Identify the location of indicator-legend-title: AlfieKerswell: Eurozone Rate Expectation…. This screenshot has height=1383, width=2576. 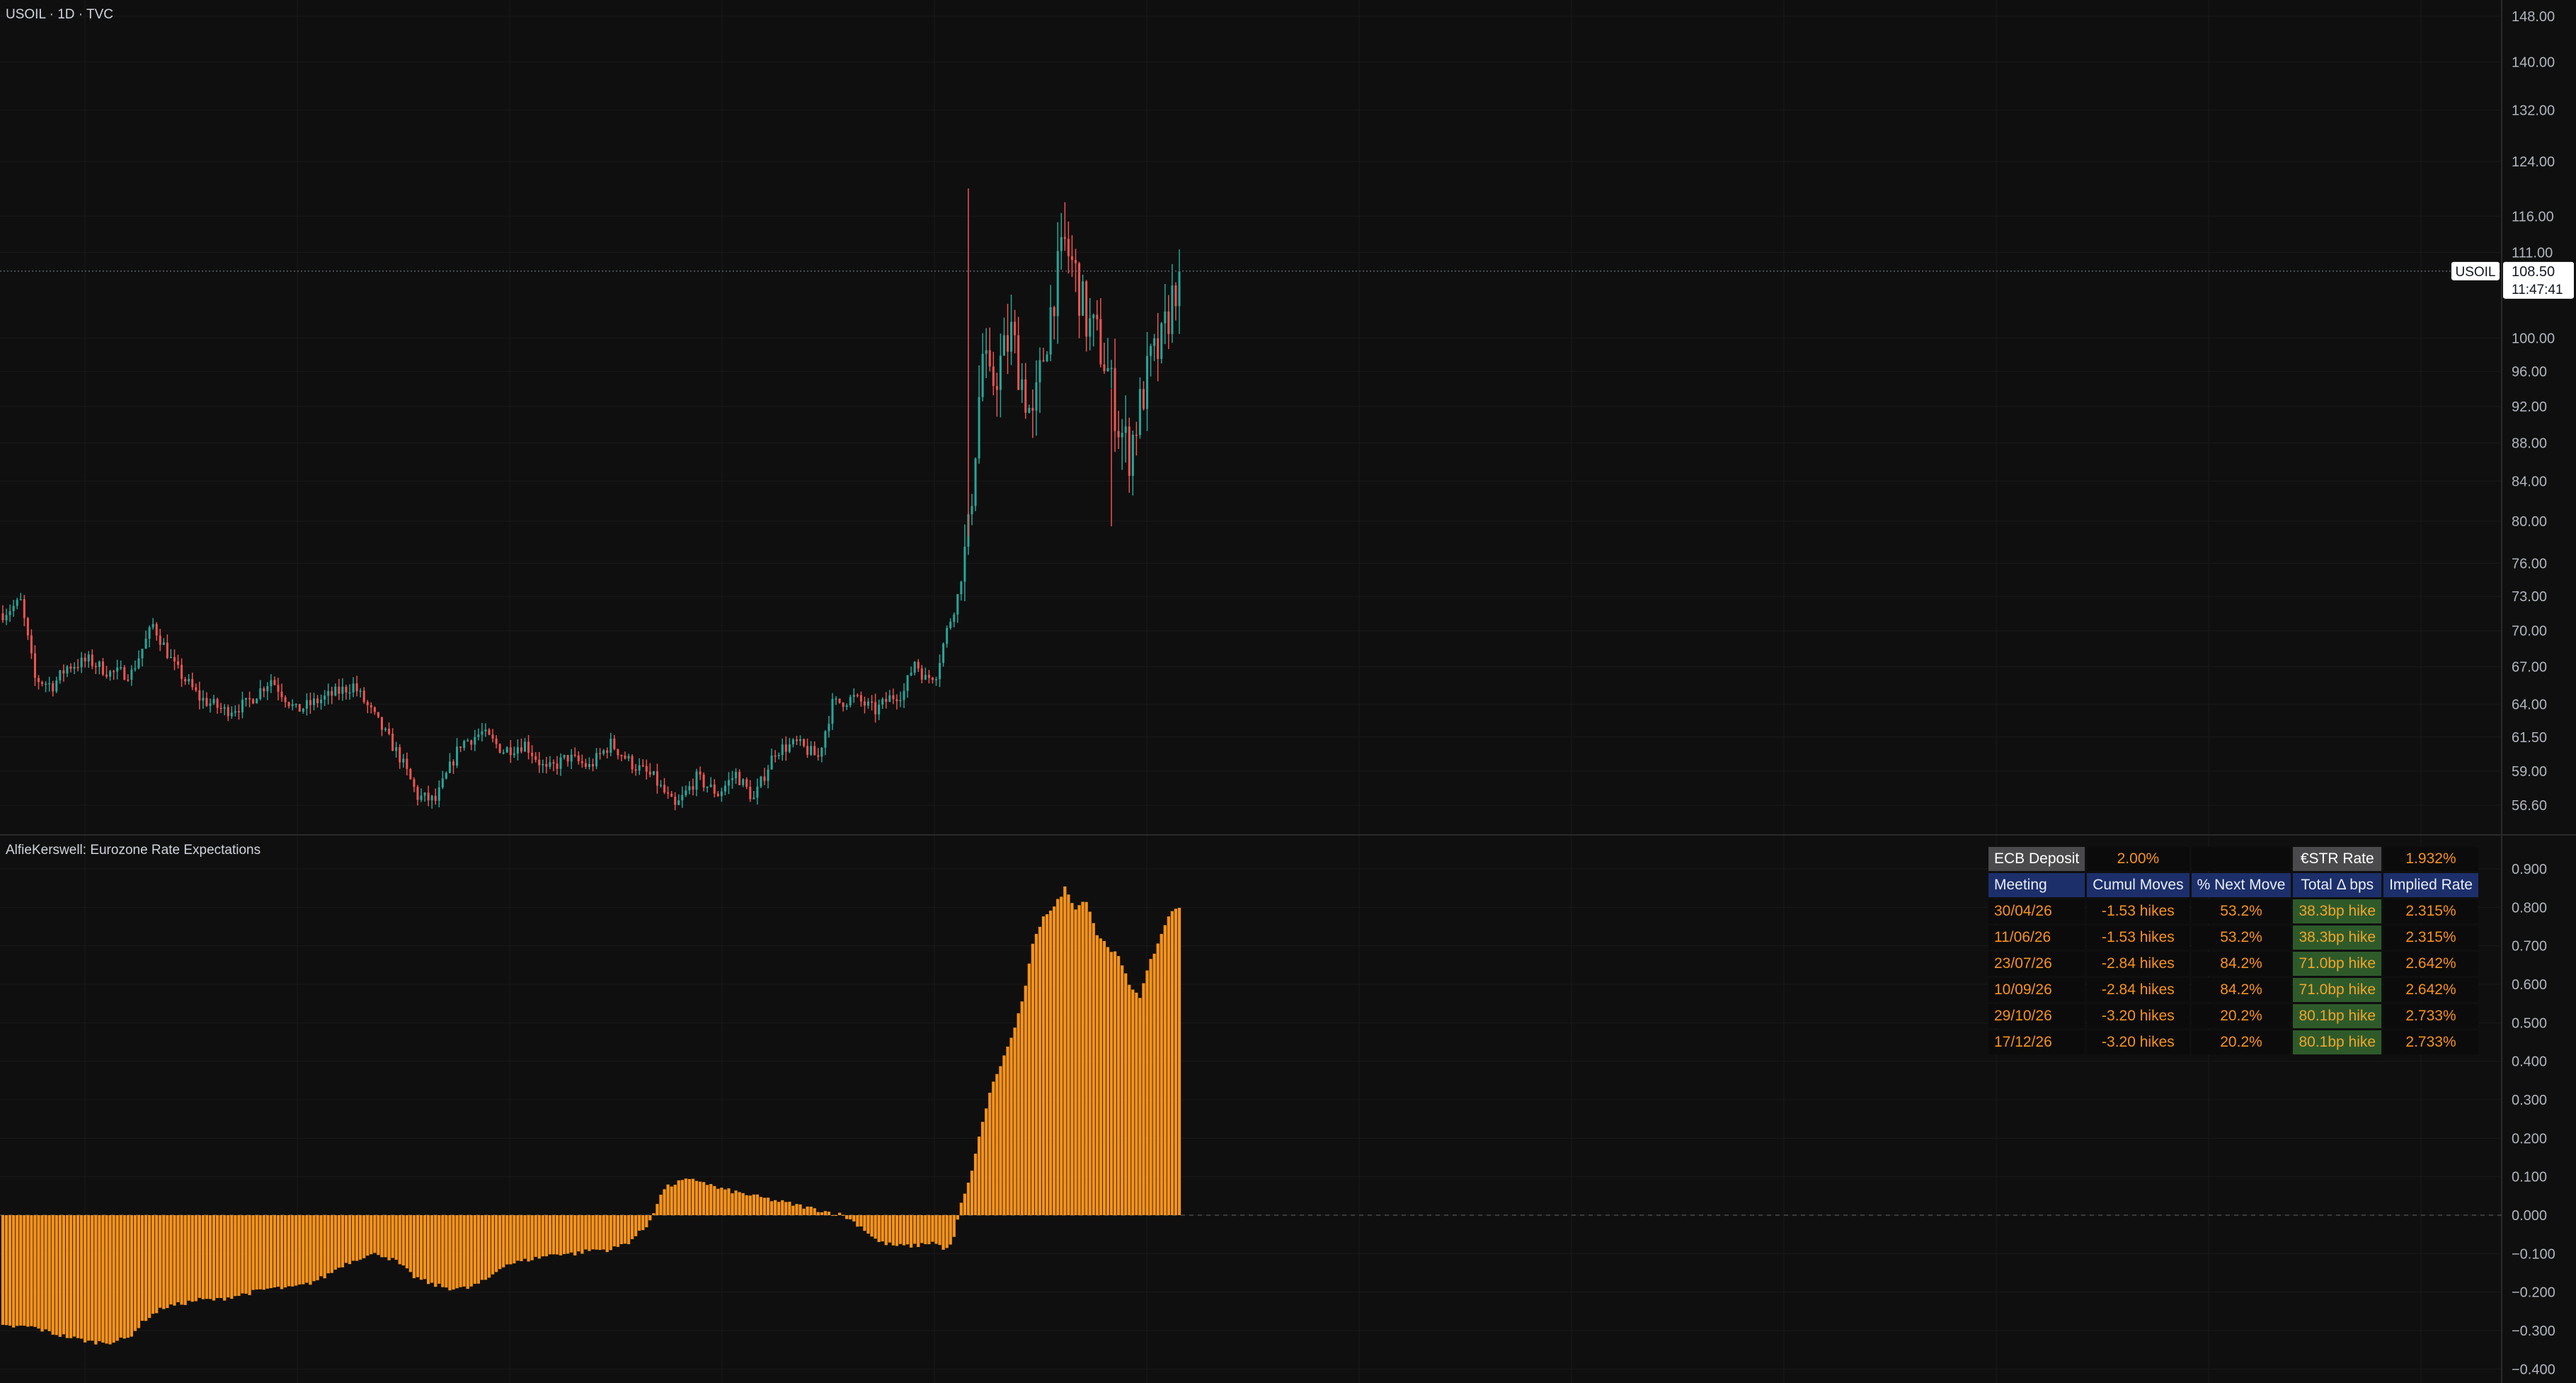
(133, 850).